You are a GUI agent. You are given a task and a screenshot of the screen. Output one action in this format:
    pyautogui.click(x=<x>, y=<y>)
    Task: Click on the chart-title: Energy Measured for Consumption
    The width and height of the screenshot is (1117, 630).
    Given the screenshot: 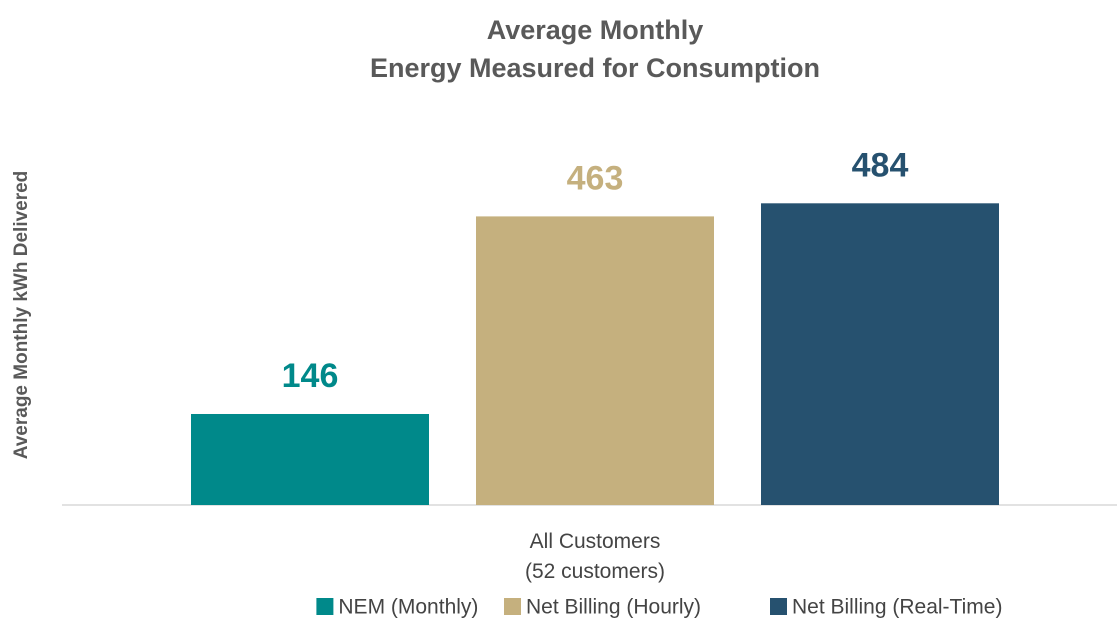 What is the action you would take?
    pyautogui.click(x=595, y=68)
    